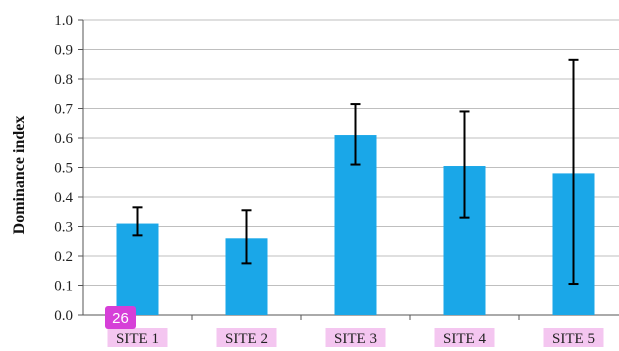 The height and width of the screenshot is (351, 619). Describe the element at coordinates (63, 110) in the screenshot. I see `y-tick-label: 0.7` at that location.